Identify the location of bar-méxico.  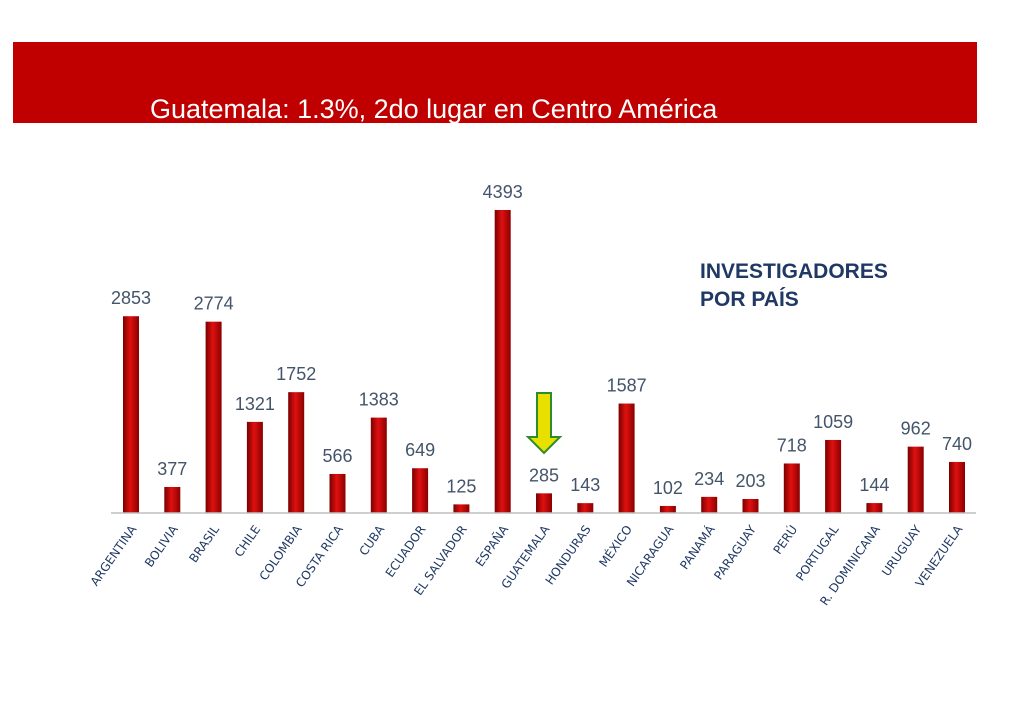
(626, 458).